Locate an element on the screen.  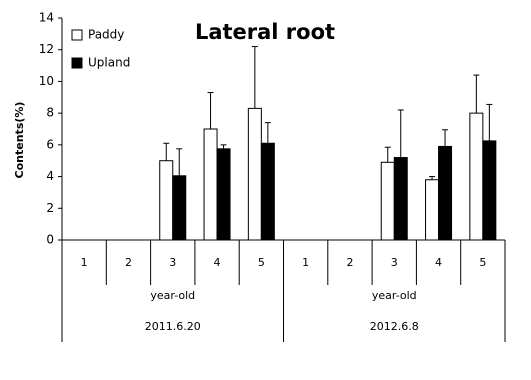
y-tick-label: 4 is located at coordinates (50, 176).